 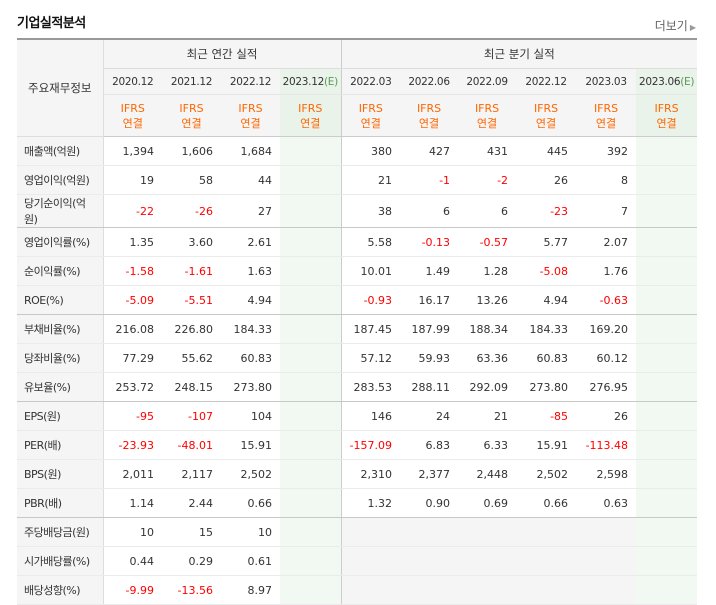 I want to click on table-cell: 431, so click(x=487, y=151).